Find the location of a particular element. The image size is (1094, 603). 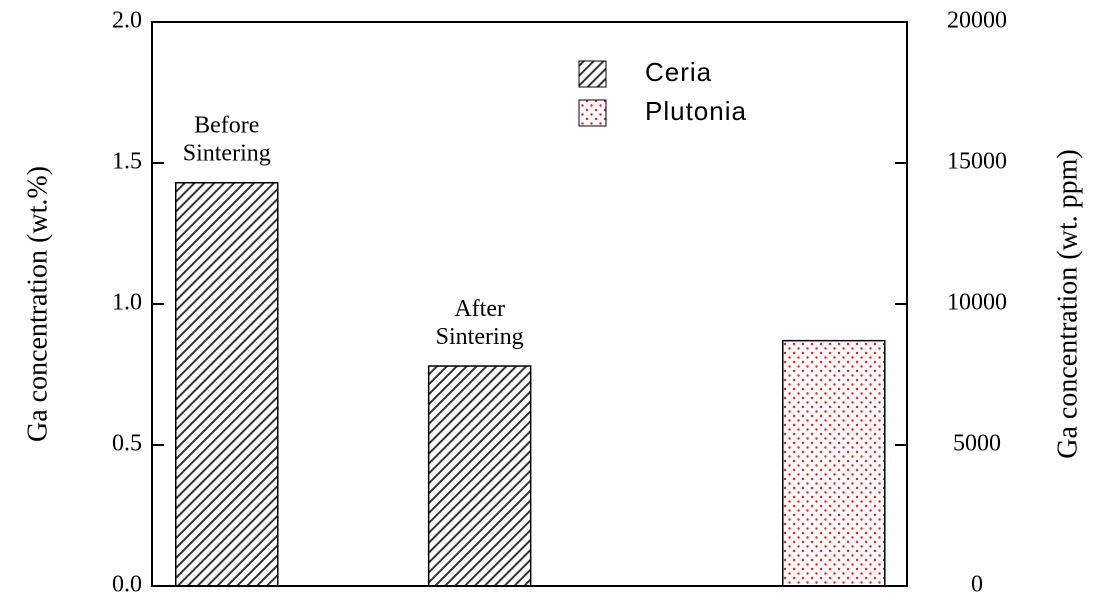

y-tick-label: 1.0 is located at coordinates (127, 303).